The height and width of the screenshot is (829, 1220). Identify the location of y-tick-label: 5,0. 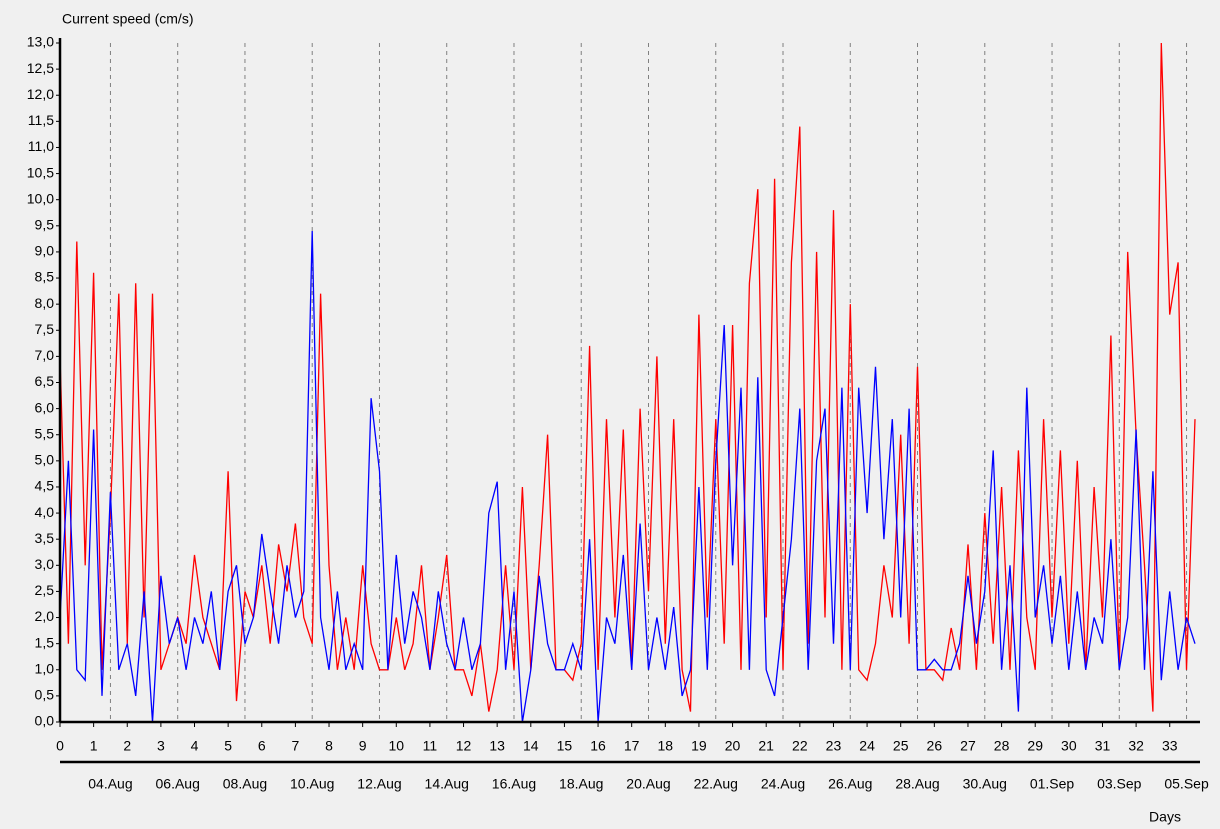
(45, 460).